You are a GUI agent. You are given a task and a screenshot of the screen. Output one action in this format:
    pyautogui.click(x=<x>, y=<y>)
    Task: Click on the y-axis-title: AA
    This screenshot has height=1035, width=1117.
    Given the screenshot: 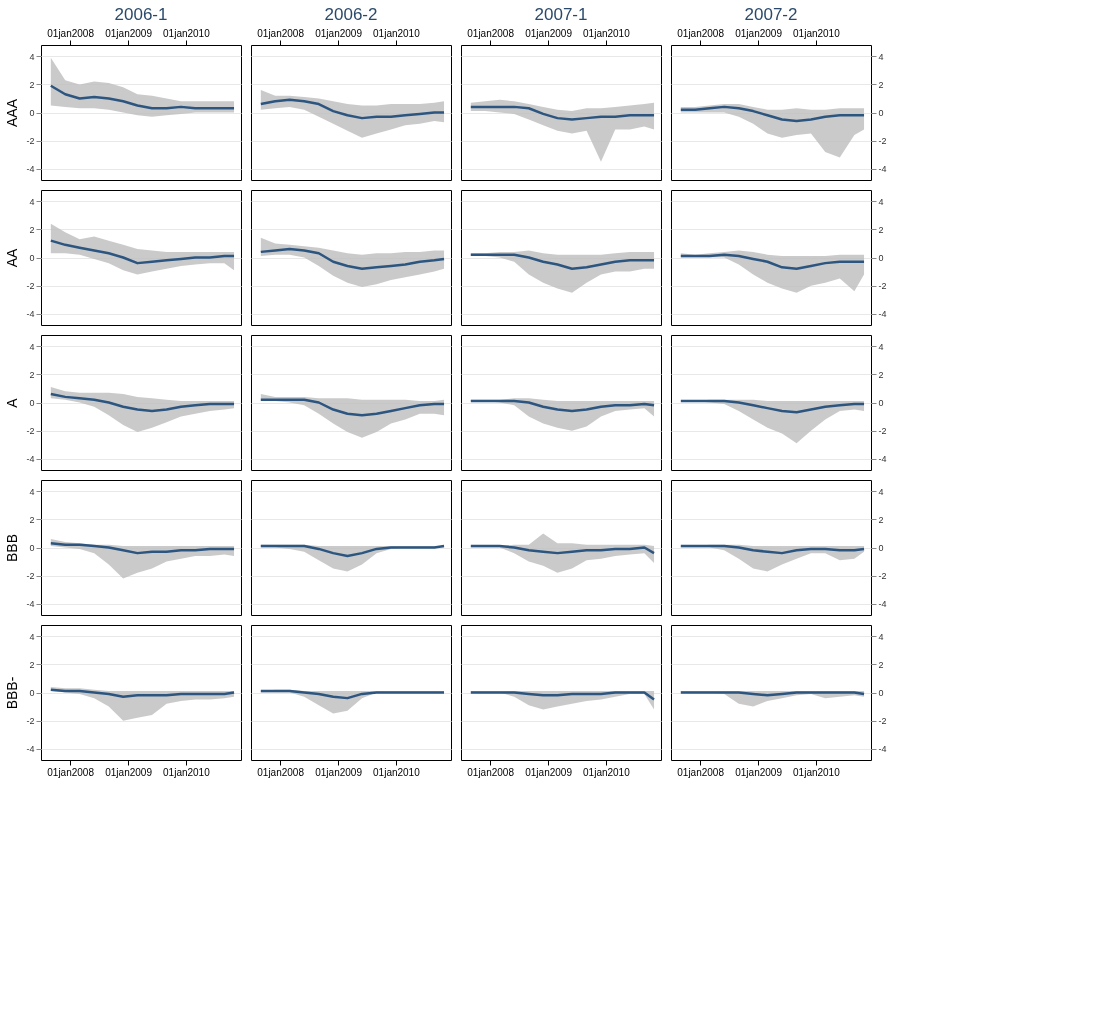 What is the action you would take?
    pyautogui.click(x=12, y=258)
    